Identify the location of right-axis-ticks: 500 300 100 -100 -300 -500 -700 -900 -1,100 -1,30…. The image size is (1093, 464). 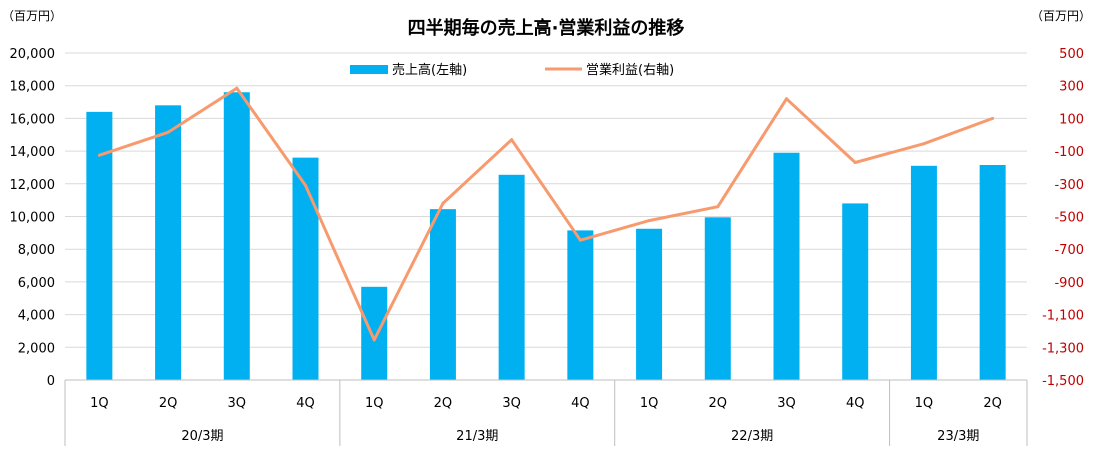
(1063, 218).